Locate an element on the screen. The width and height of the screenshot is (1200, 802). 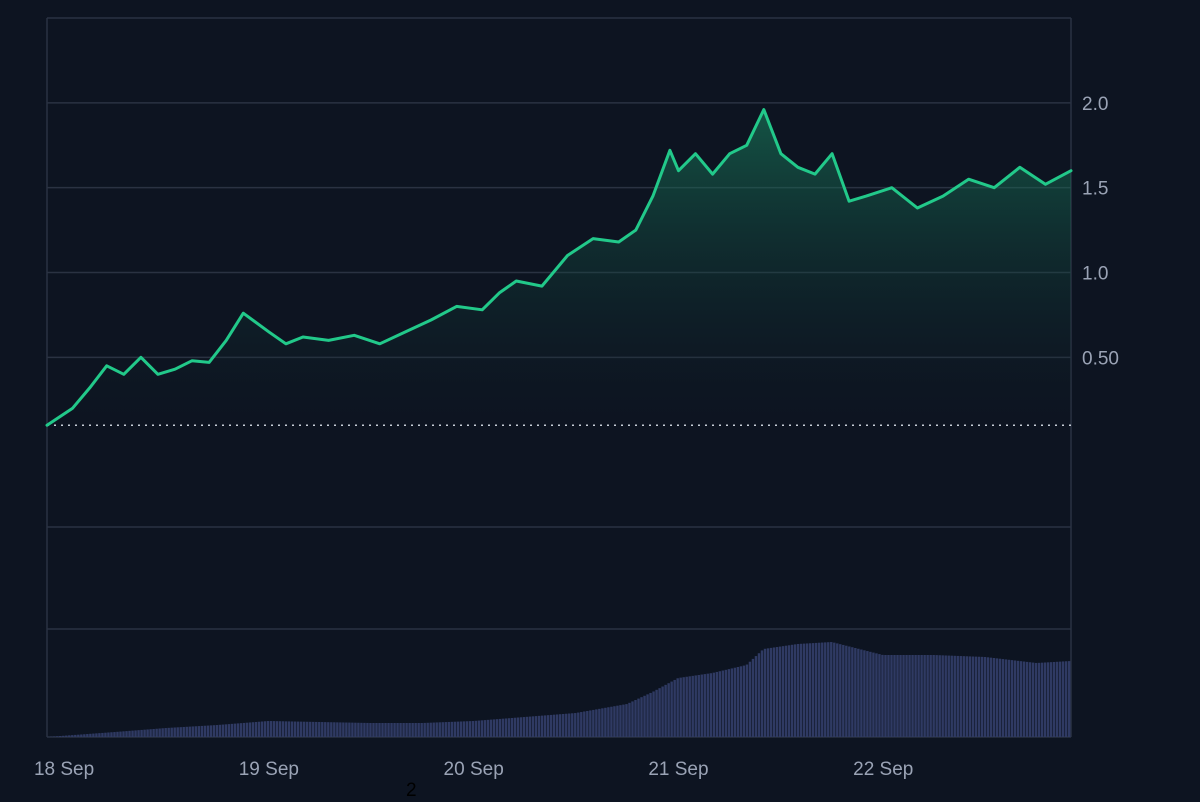
footnote-number: 2 is located at coordinates (411, 791).